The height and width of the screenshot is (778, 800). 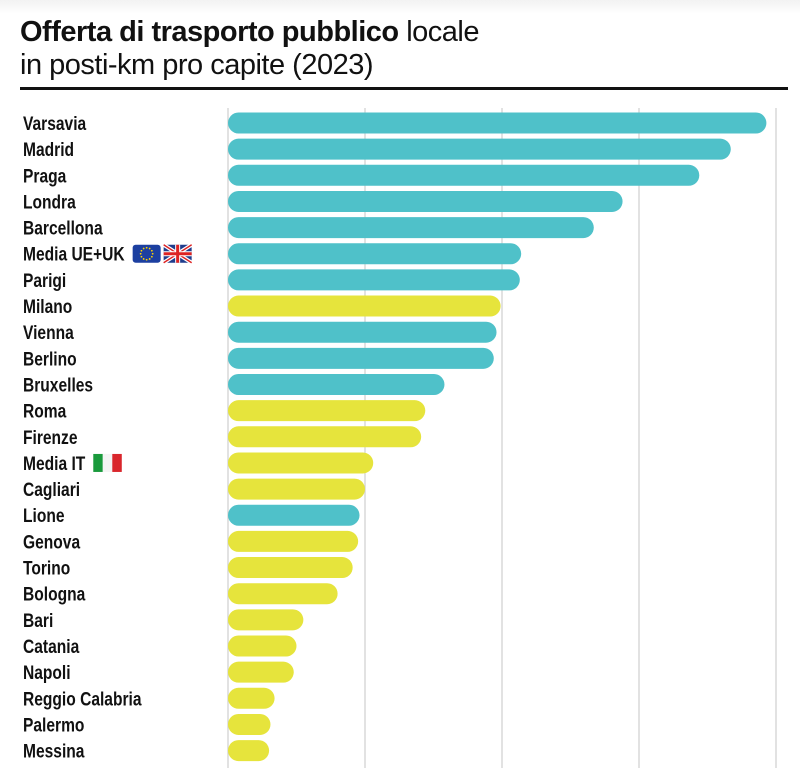 What do you see at coordinates (50, 359) in the screenshot?
I see `category-label: Berlino` at bounding box center [50, 359].